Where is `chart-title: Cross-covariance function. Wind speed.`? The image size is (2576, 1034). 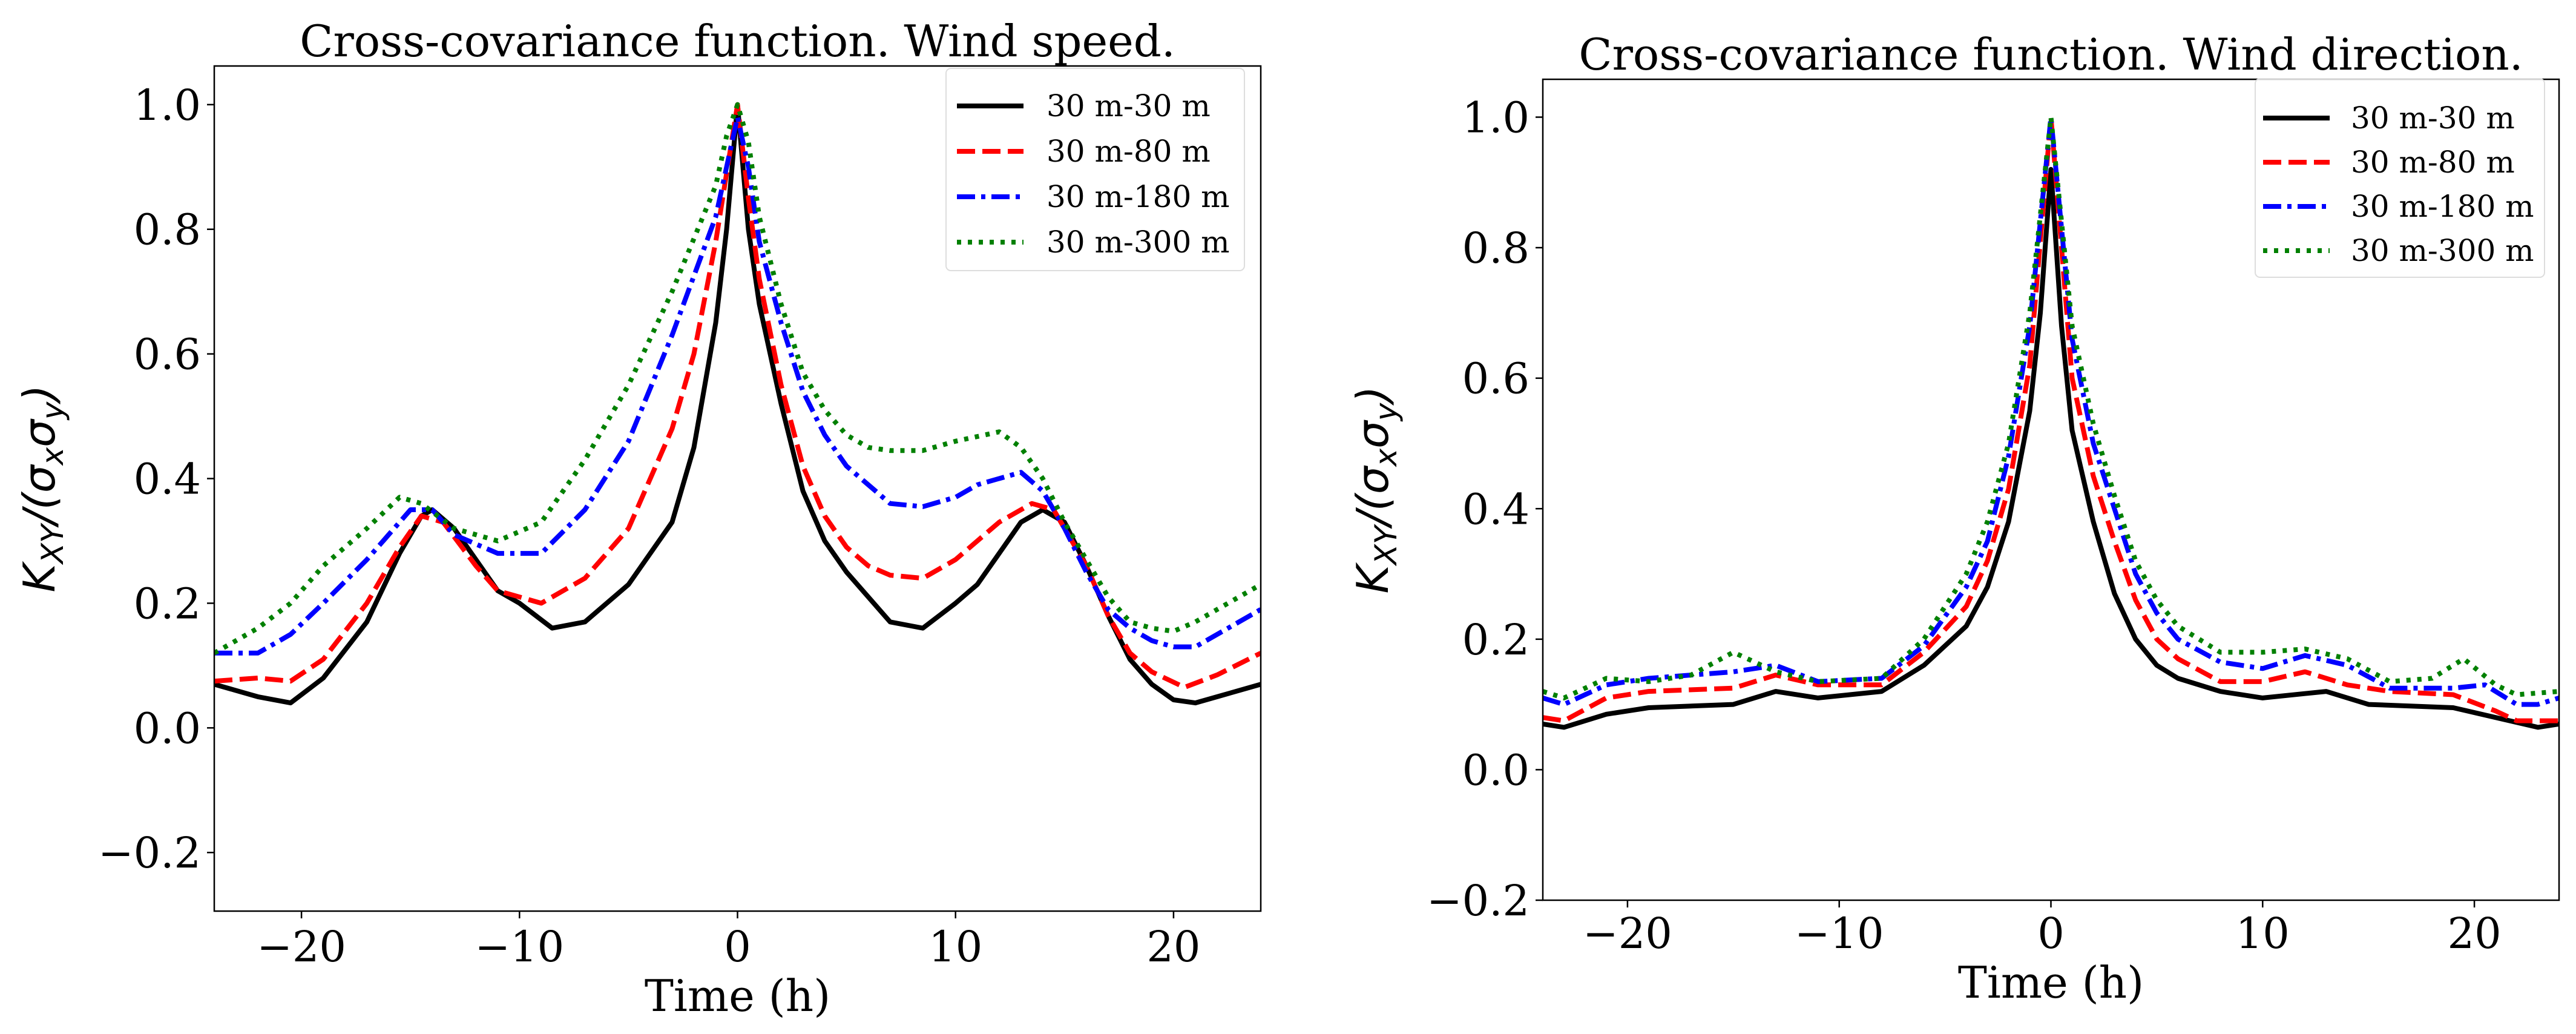 chart-title: Cross-covariance function. Wind speed. is located at coordinates (737, 41).